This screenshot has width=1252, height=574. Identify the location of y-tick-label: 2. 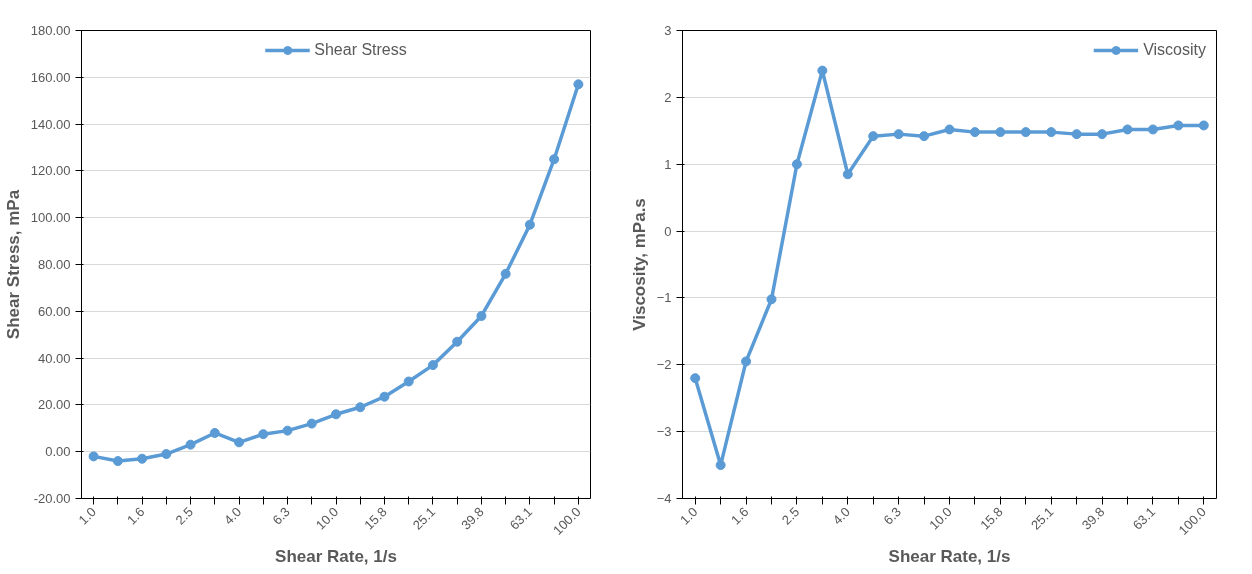
(668, 97).